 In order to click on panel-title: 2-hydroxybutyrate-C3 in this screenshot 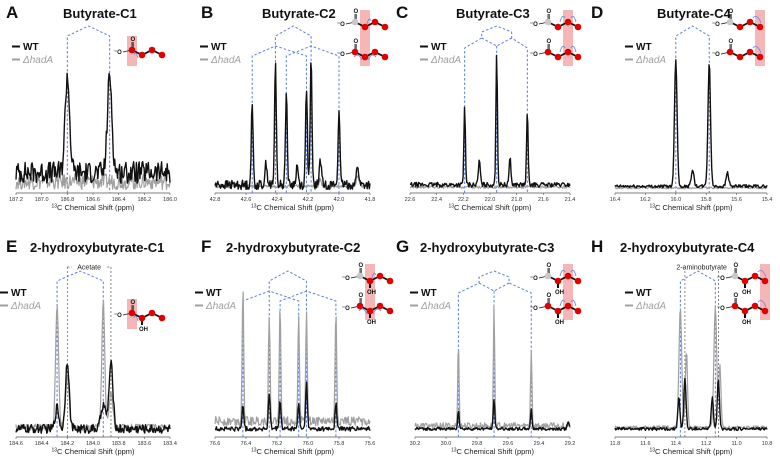, I will do `click(487, 247)`.